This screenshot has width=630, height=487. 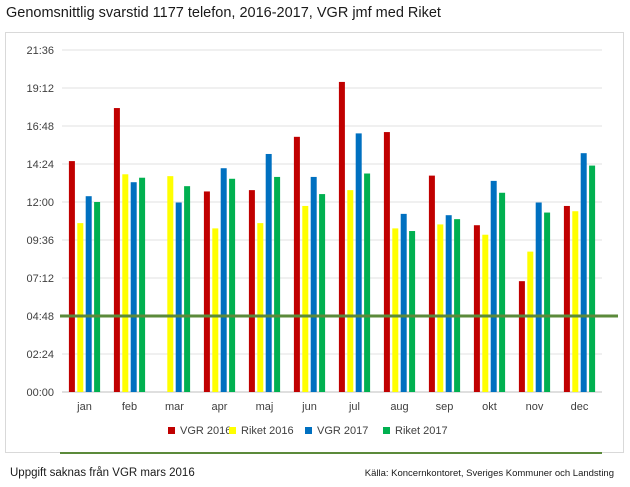 I want to click on legend-label: Riket 2017, so click(x=421, y=431).